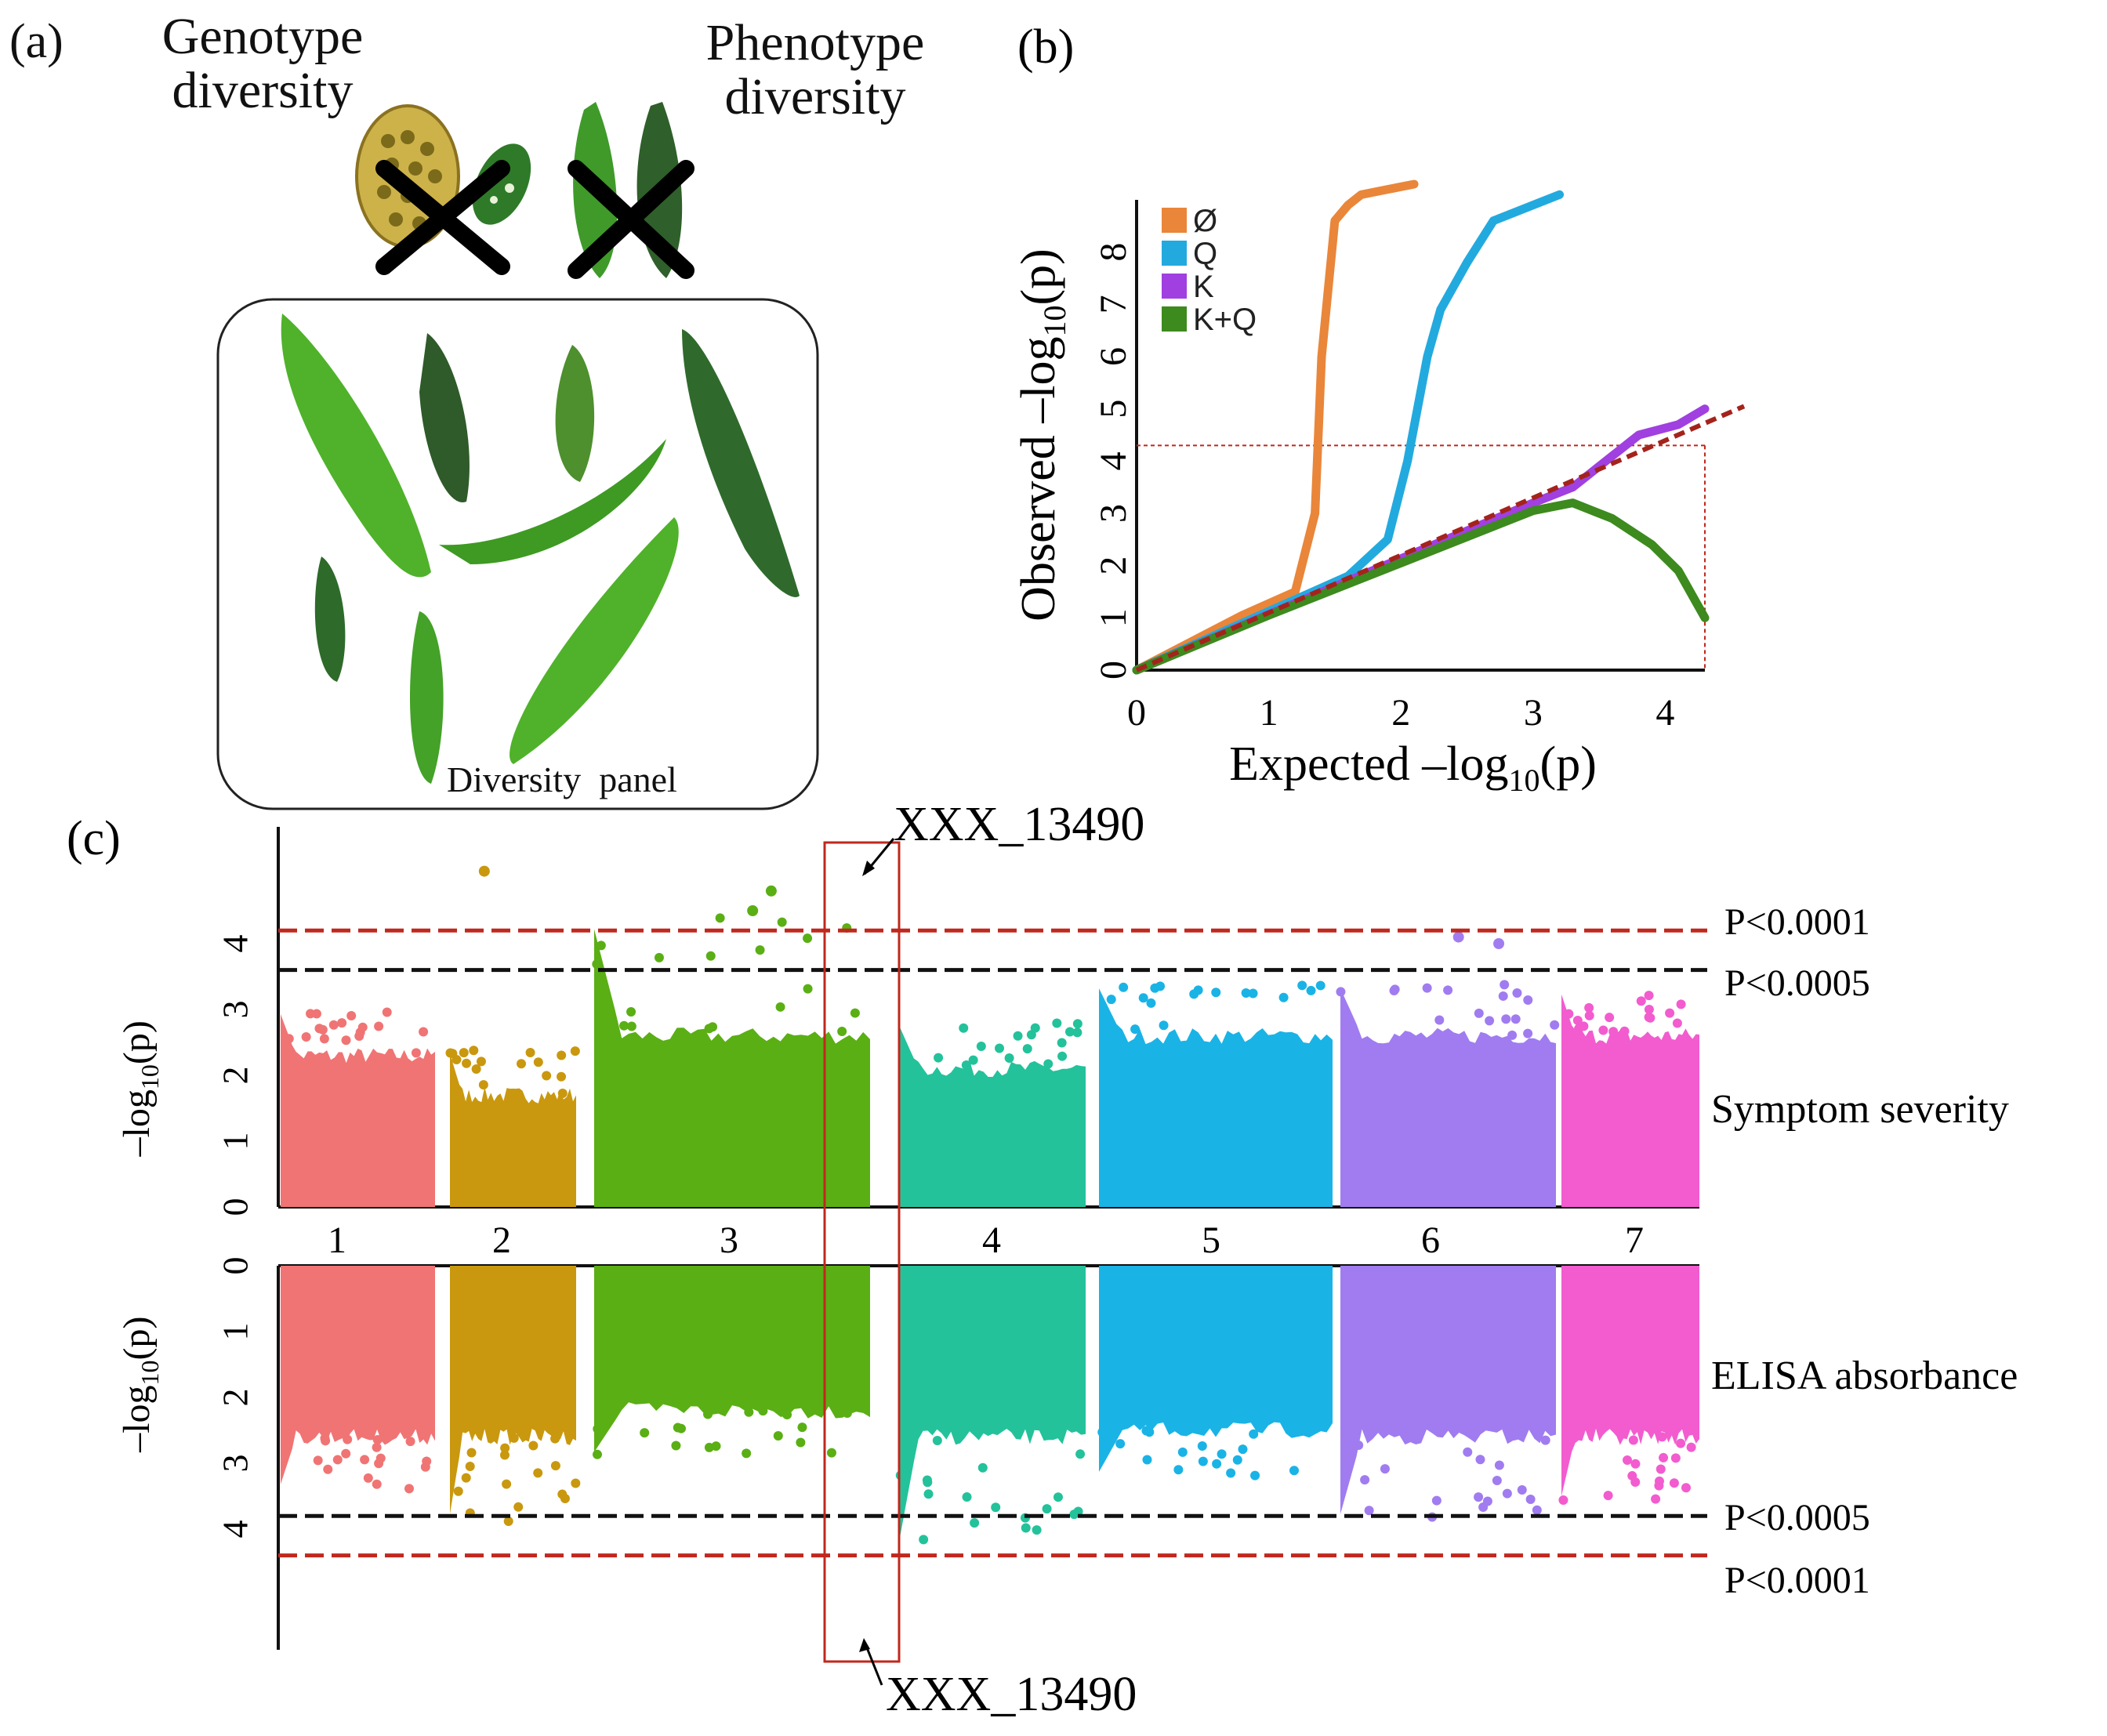 The image size is (2107, 1736). I want to click on manhattan-y-tick-label: 3, so click(236, 1464).